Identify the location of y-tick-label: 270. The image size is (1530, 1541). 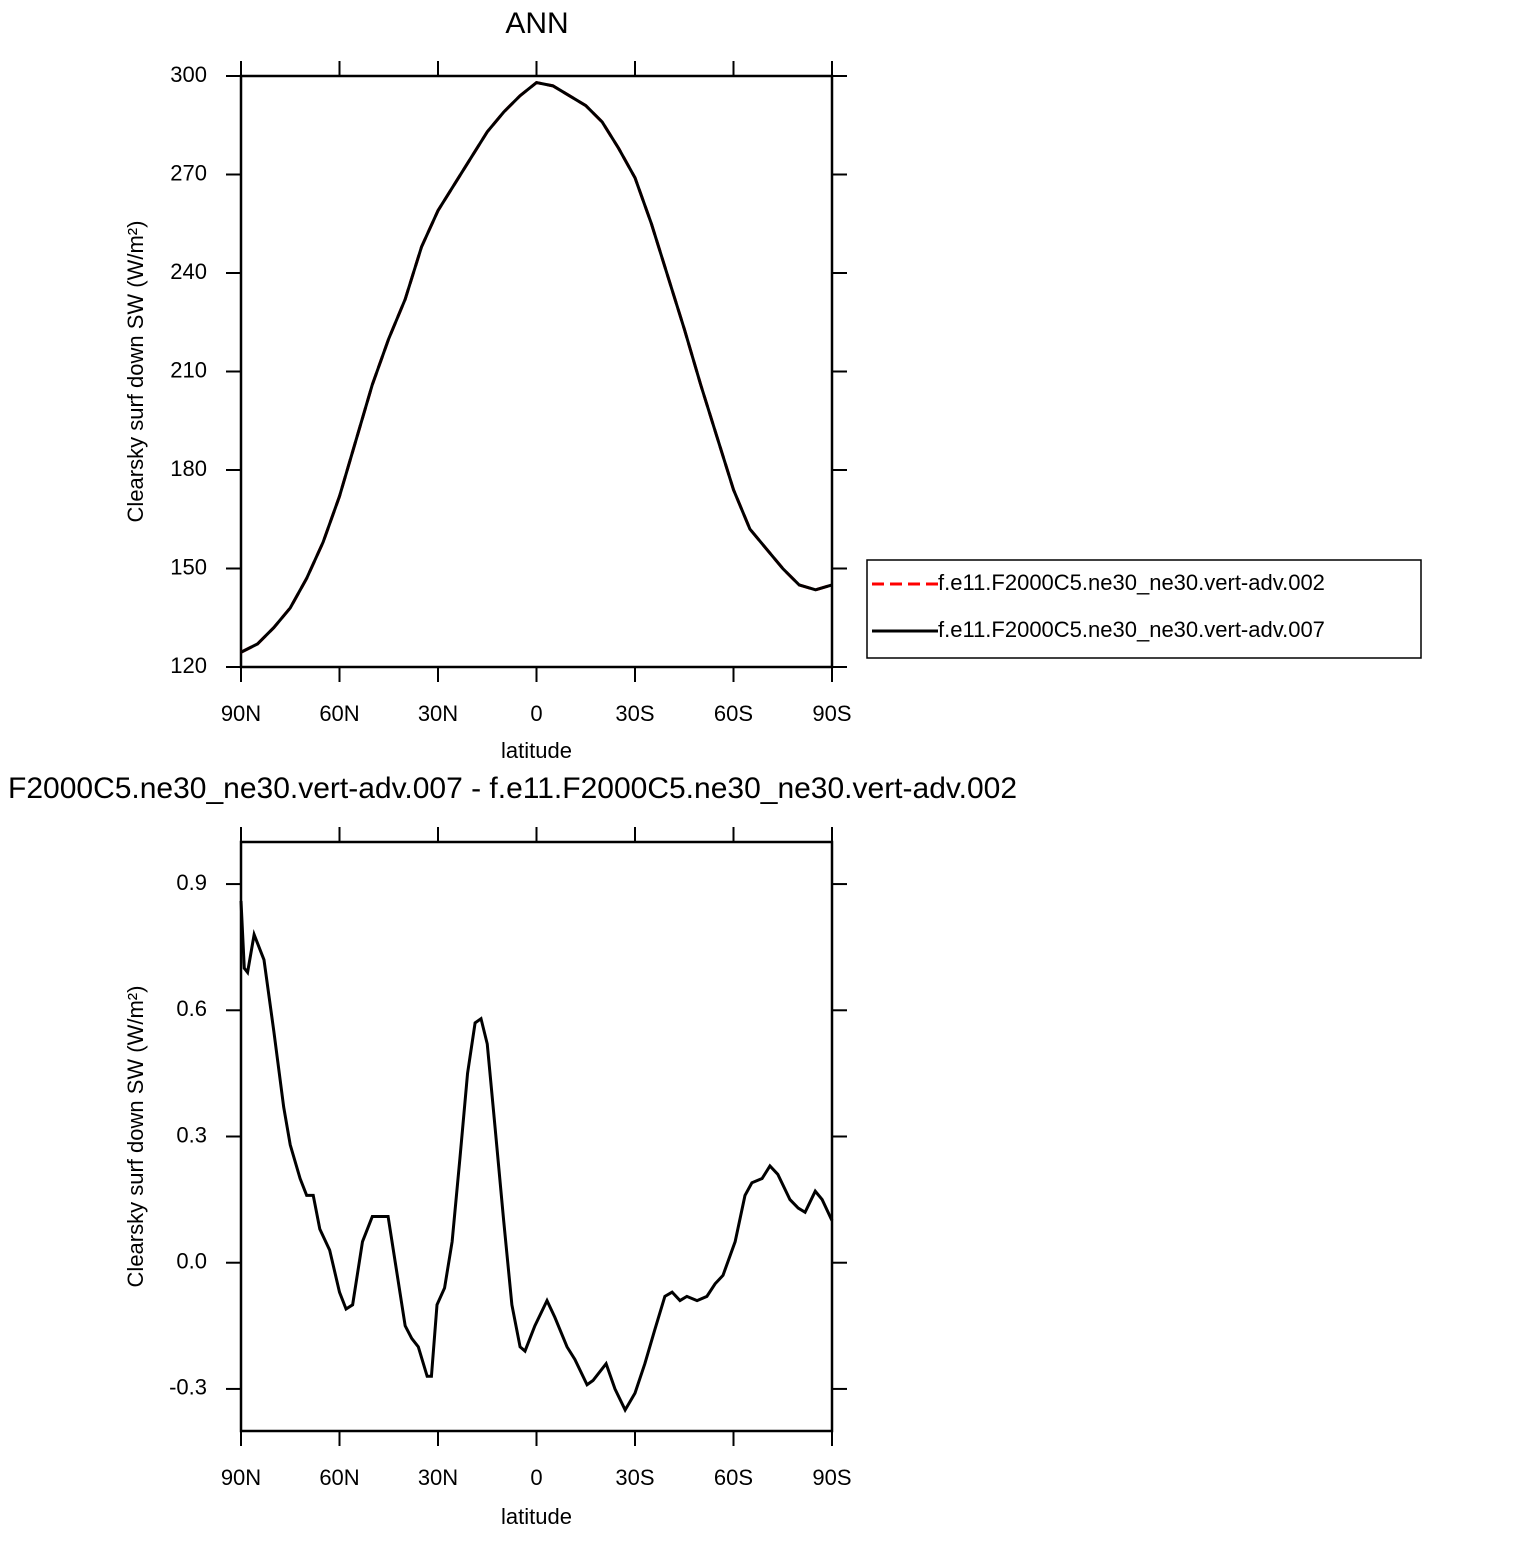
(188, 172).